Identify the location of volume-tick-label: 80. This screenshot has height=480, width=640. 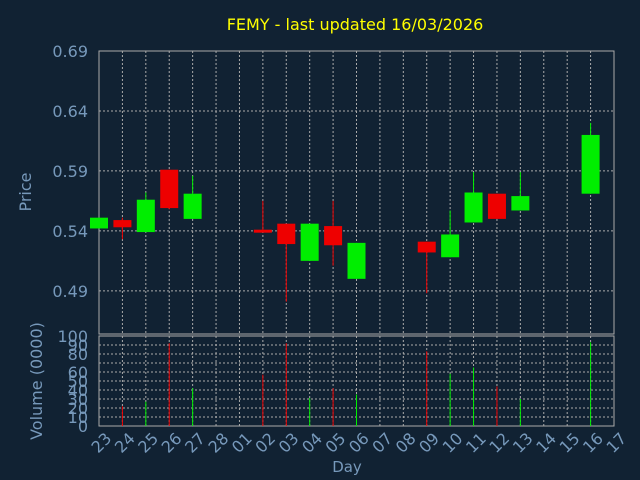
(78, 354).